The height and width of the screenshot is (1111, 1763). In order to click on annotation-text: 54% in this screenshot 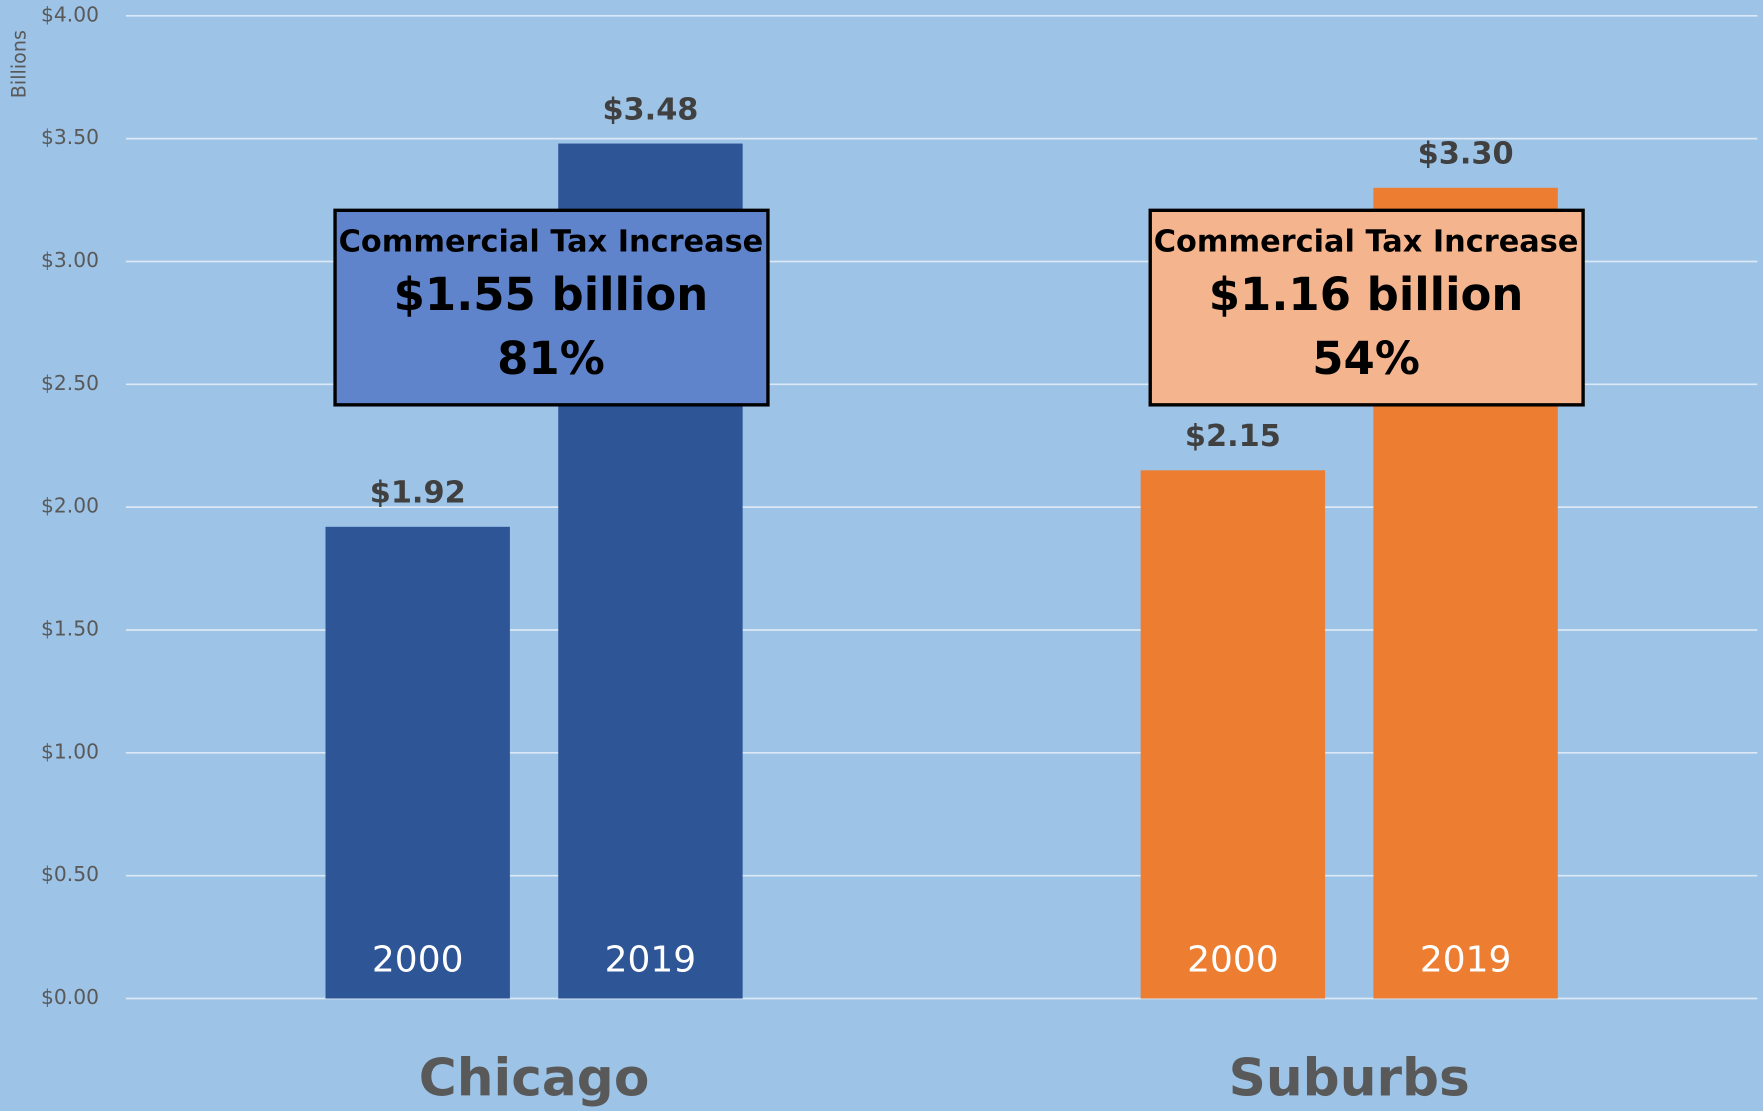, I will do `click(1366, 358)`.